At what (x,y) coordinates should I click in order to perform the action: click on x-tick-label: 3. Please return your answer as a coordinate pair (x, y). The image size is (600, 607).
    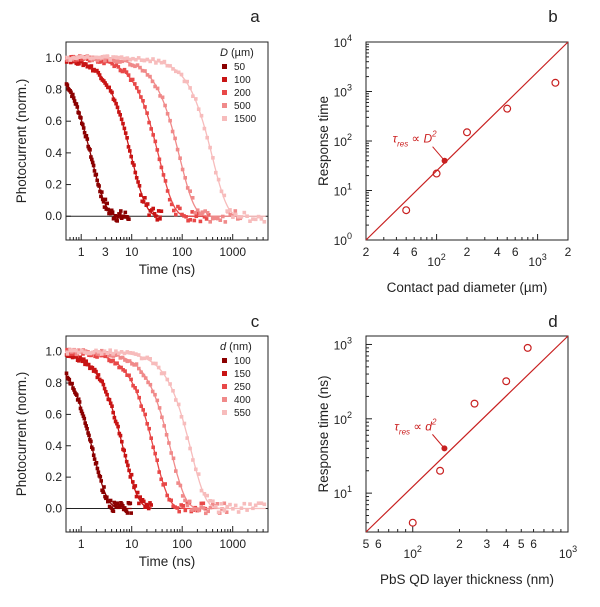
    Looking at the image, I should click on (105, 252).